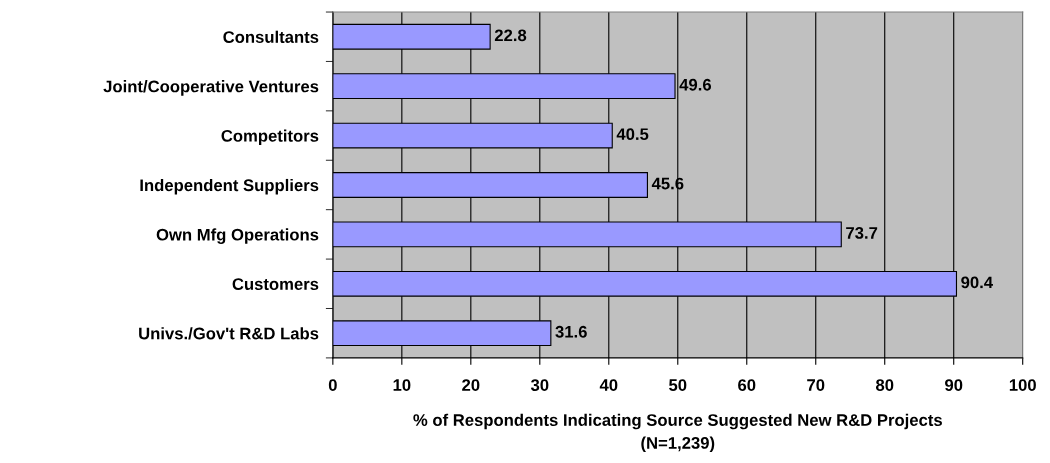  Describe the element at coordinates (471, 385) in the screenshot. I see `x-tick-label: 20` at that location.